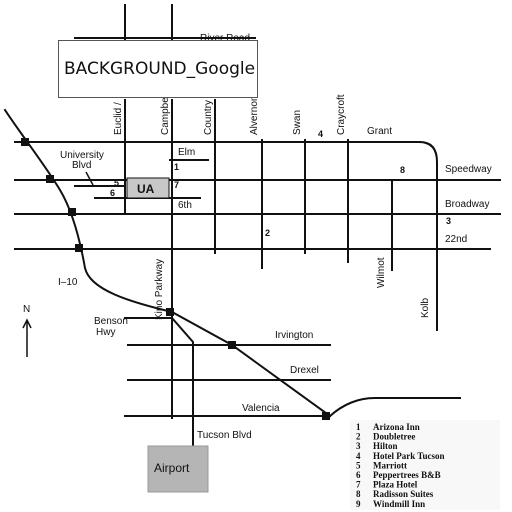 The image size is (512, 512). I want to click on background-google-label: BACKGROUND_Google, so click(158, 69).